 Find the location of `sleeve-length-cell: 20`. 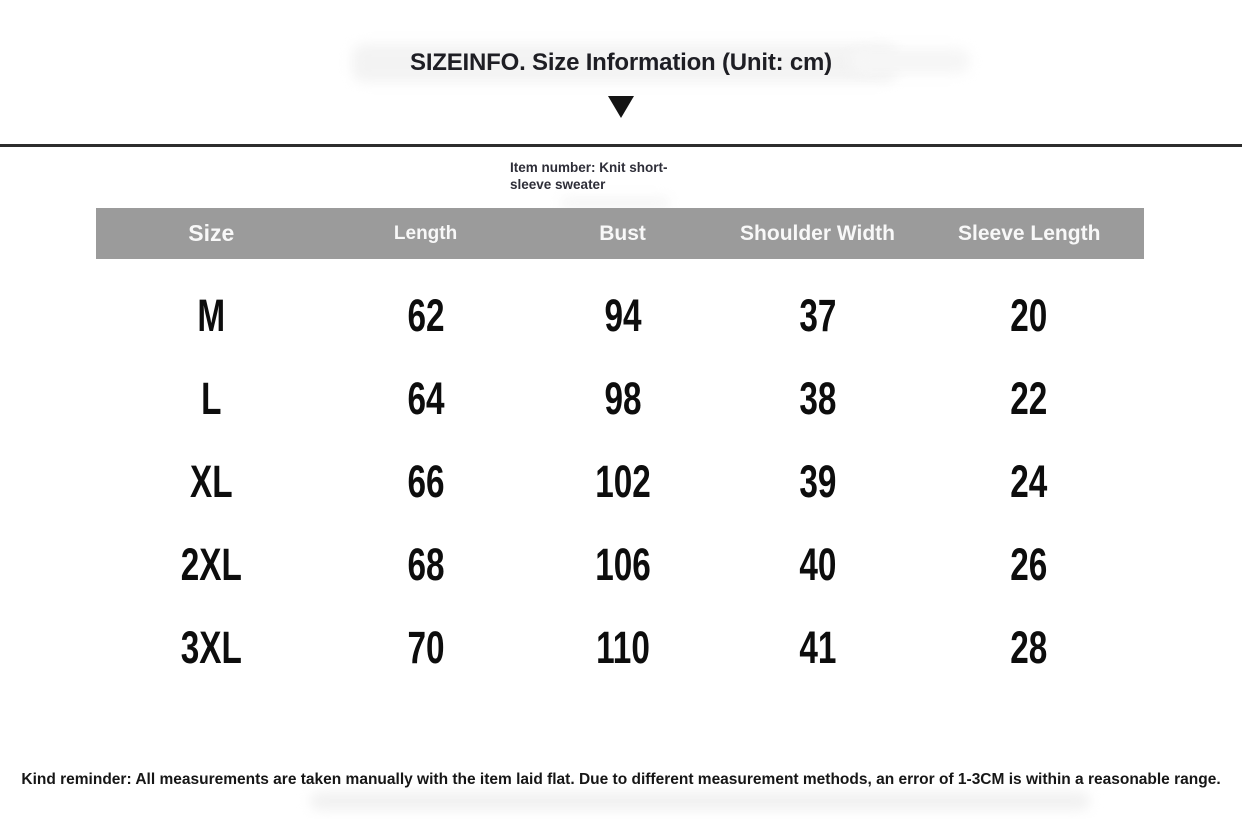

sleeve-length-cell: 20 is located at coordinates (1029, 315).